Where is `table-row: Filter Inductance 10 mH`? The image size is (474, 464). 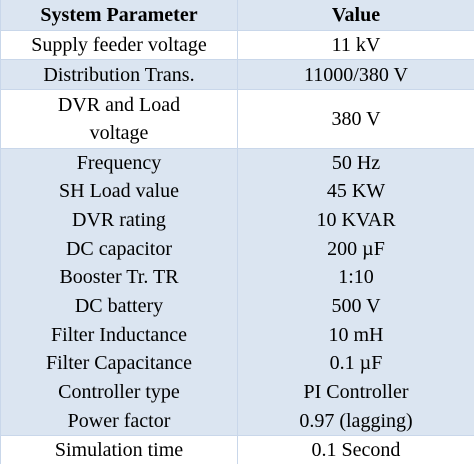
table-row: Filter Inductance 10 mH is located at coordinates (237, 335).